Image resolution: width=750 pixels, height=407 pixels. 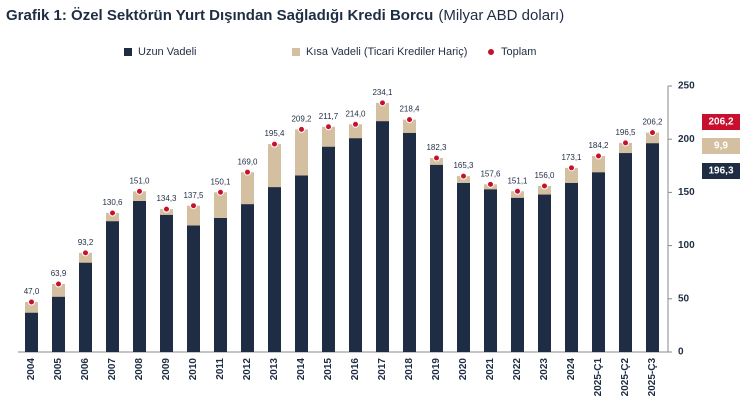 I want to click on y-tick-label: 0, so click(x=681, y=352).